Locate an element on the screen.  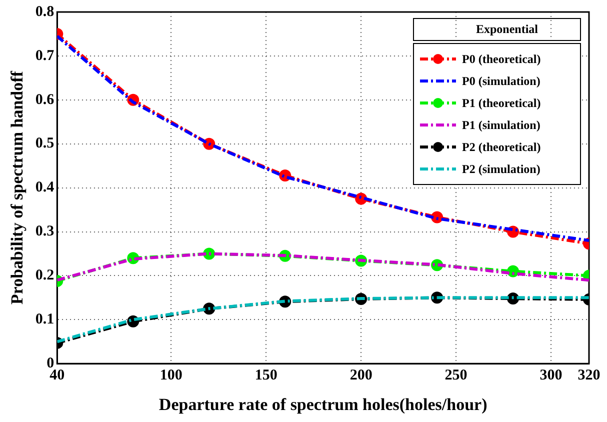
x-tick-label: 300 is located at coordinates (551, 375).